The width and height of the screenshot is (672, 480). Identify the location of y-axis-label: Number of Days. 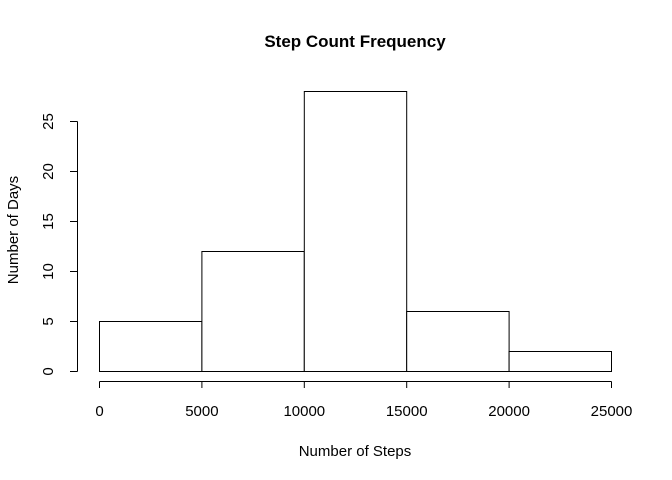
(13, 230).